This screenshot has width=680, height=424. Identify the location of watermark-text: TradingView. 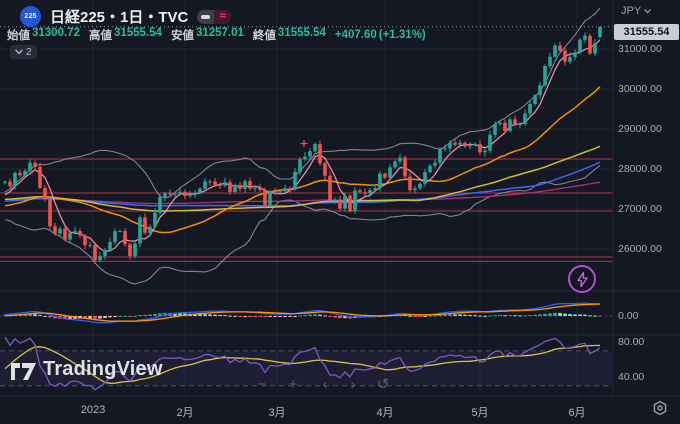
(103, 369).